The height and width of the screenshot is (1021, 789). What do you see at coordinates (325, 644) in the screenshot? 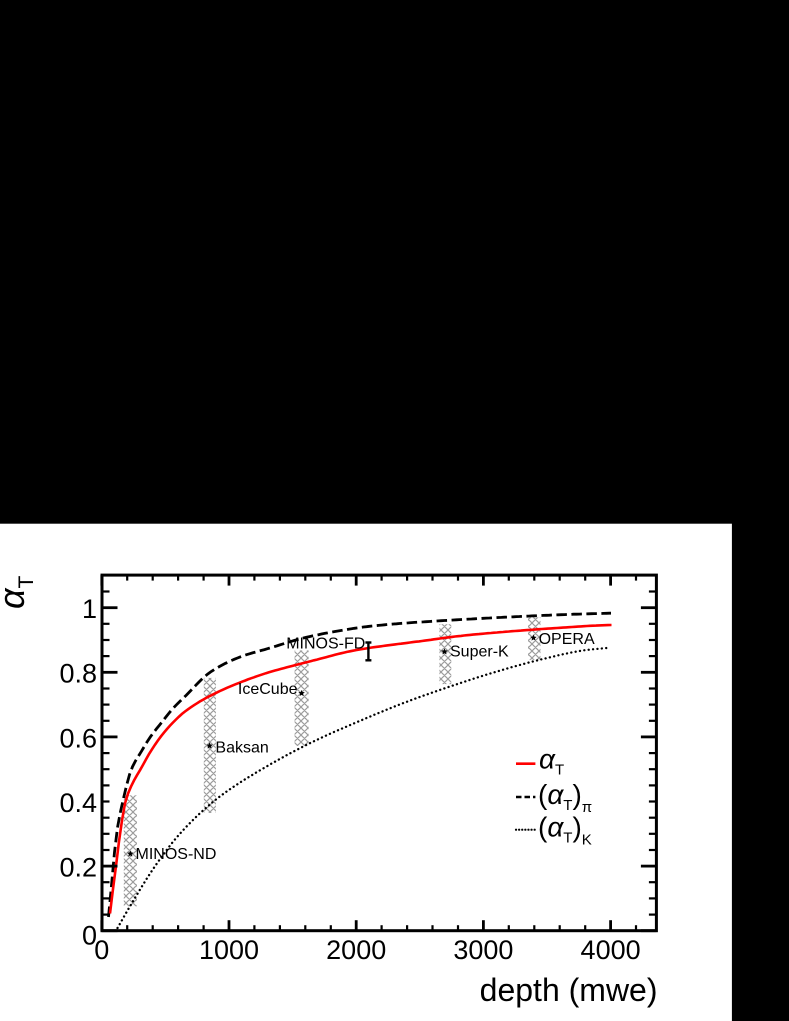
I see `svg-text: MINOS-FD` at bounding box center [325, 644].